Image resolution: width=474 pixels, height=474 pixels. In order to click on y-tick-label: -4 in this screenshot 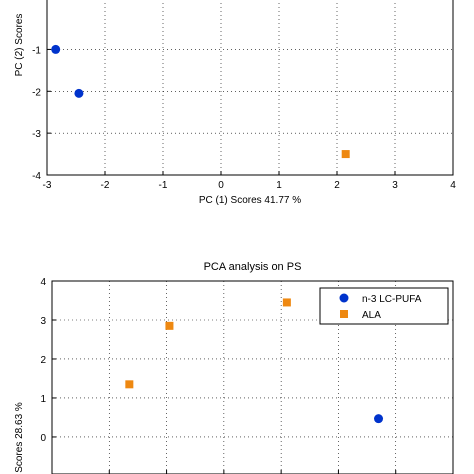, I will do `click(36, 176)`.